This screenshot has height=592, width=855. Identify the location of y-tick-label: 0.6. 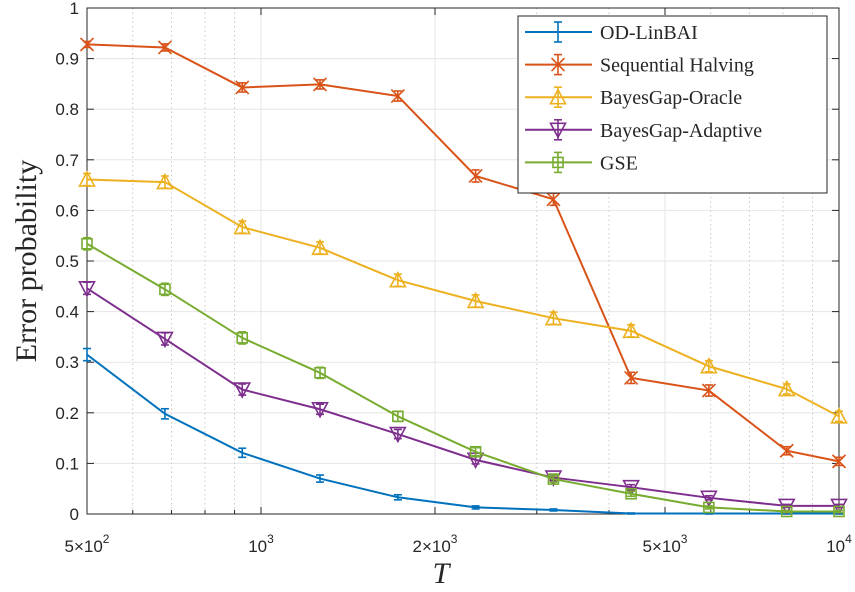
(67, 210).